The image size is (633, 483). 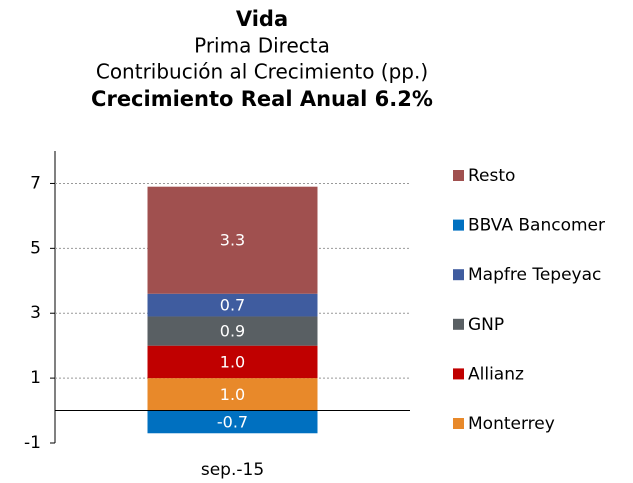 What do you see at coordinates (534, 275) in the screenshot?
I see `legend-label: Mapfre Tepeyac` at bounding box center [534, 275].